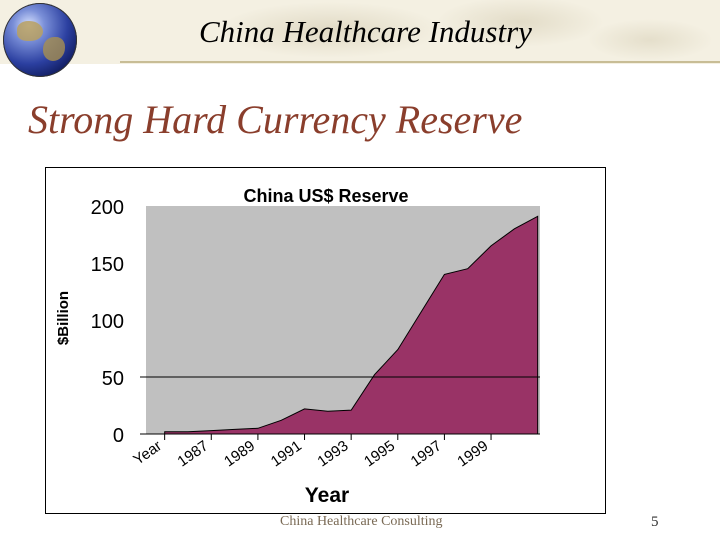  I want to click on x-tick-label: Year, so click(147, 452).